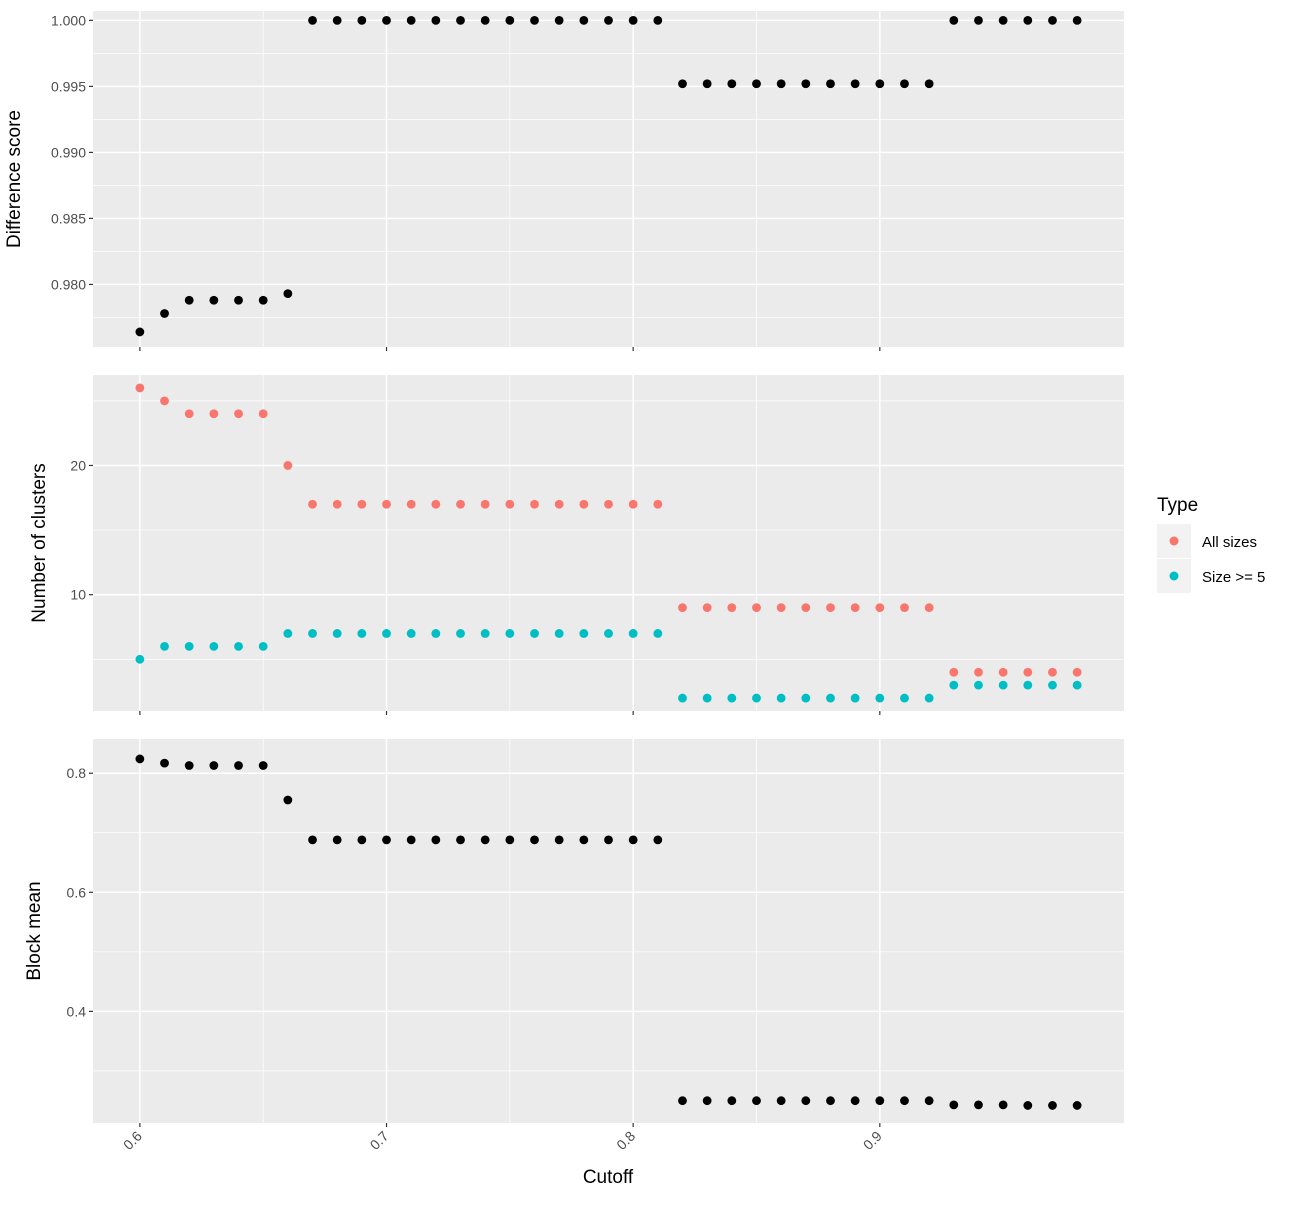  What do you see at coordinates (1211, 544) in the screenshot?
I see `legend: Type All sizes Size >= 5` at bounding box center [1211, 544].